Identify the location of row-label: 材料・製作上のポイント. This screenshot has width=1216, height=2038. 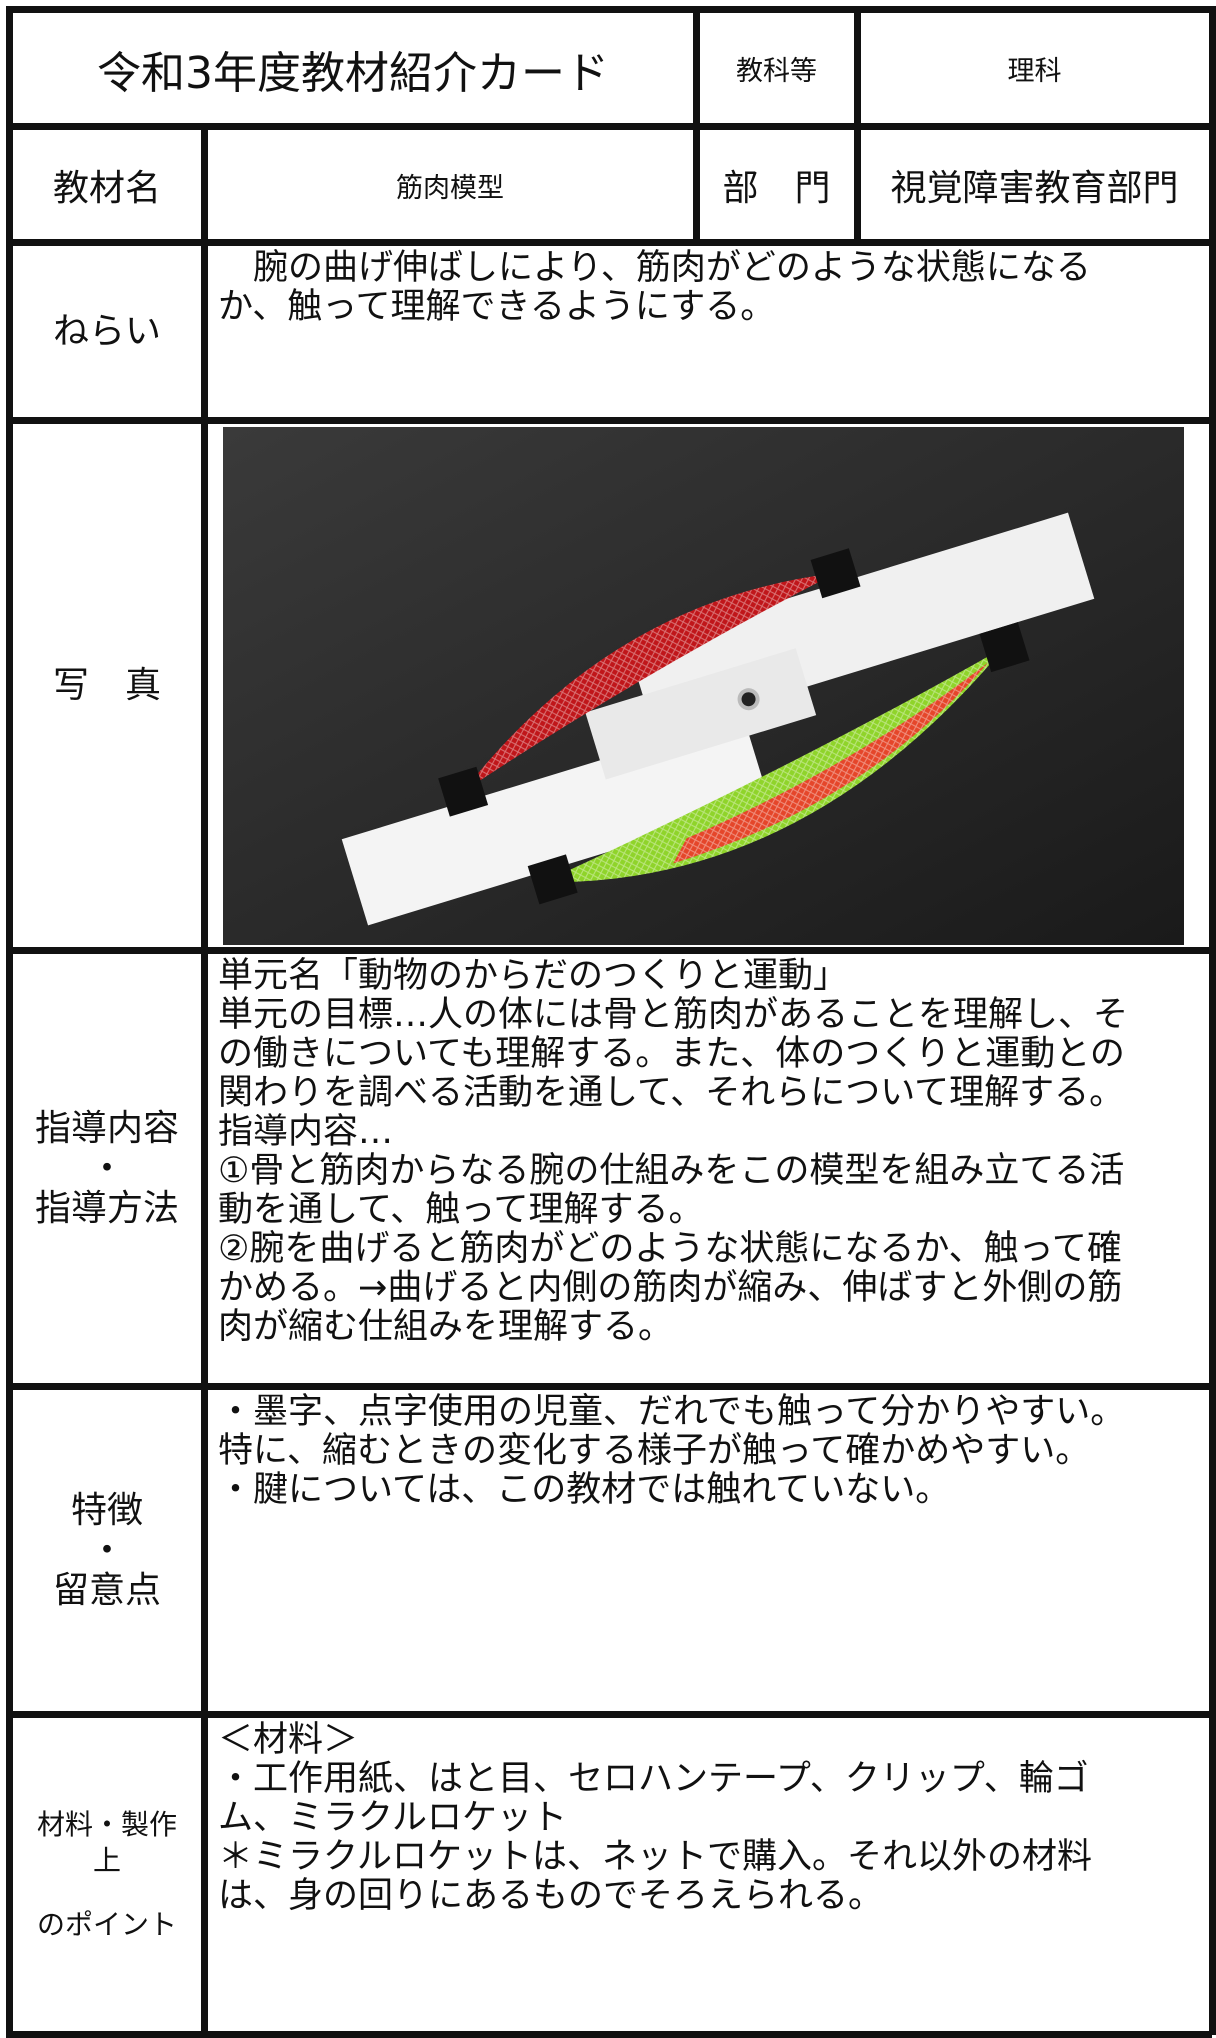
(107, 1875).